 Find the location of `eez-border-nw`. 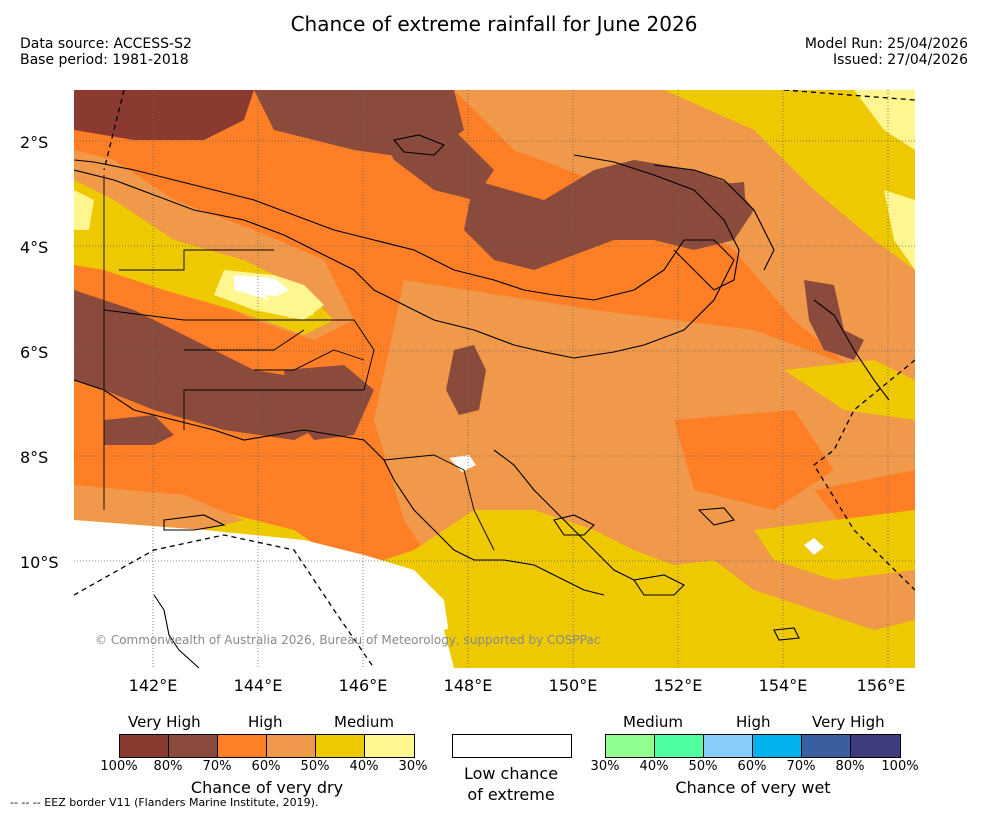

eez-border-nw is located at coordinates (114, 130).